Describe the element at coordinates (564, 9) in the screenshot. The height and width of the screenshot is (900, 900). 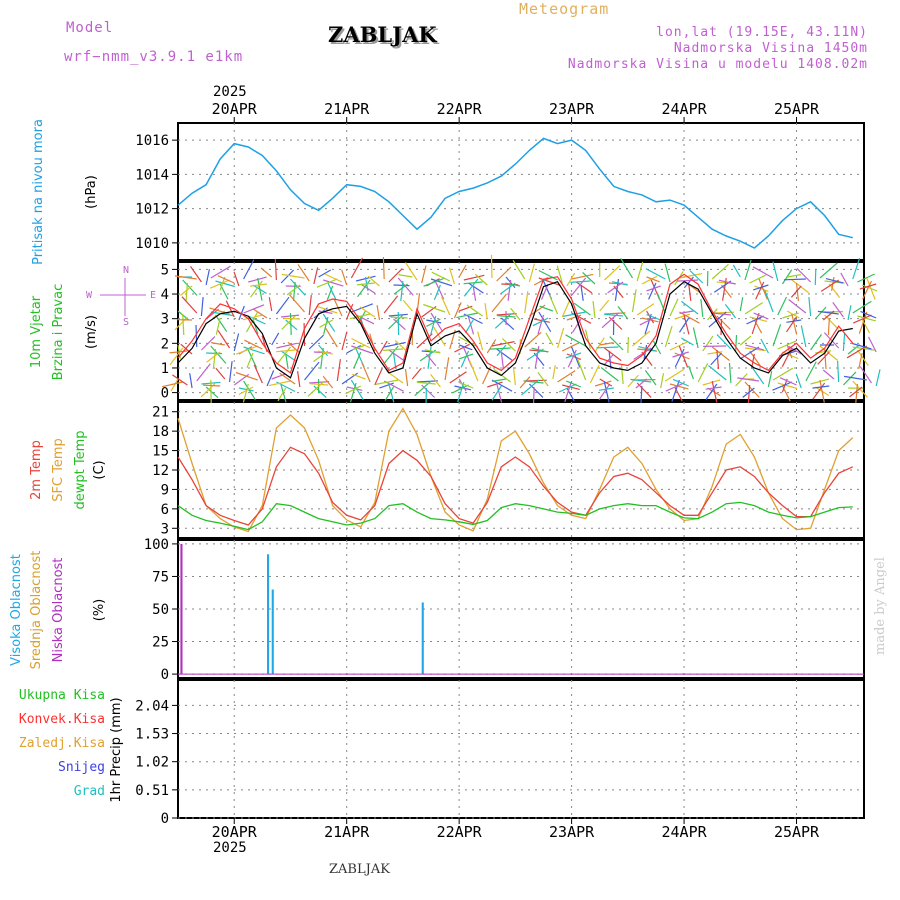
I see `product-title: Meteogram` at that location.